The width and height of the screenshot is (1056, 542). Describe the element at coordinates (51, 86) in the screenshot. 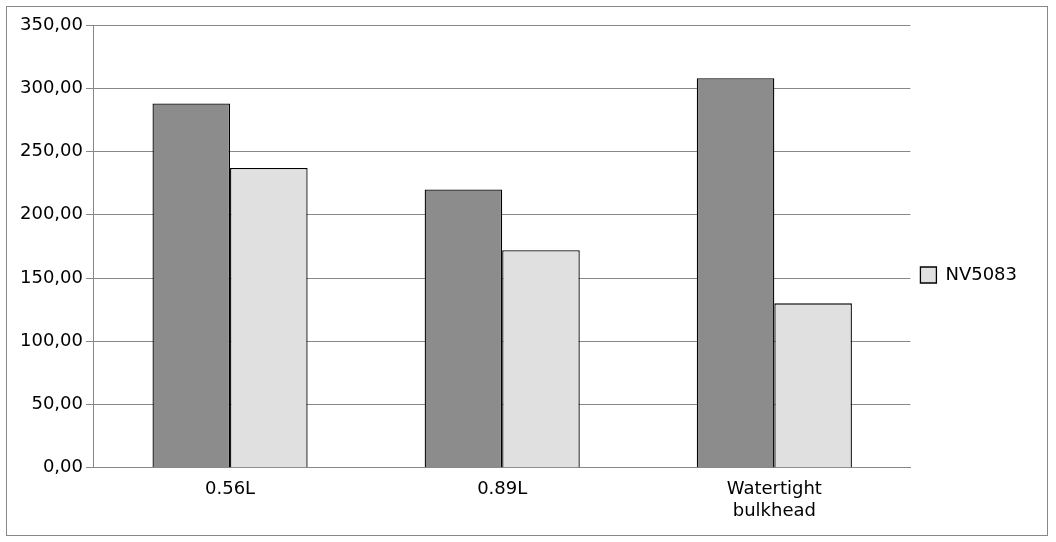

I see `y-tick-label: 300,00` at that location.